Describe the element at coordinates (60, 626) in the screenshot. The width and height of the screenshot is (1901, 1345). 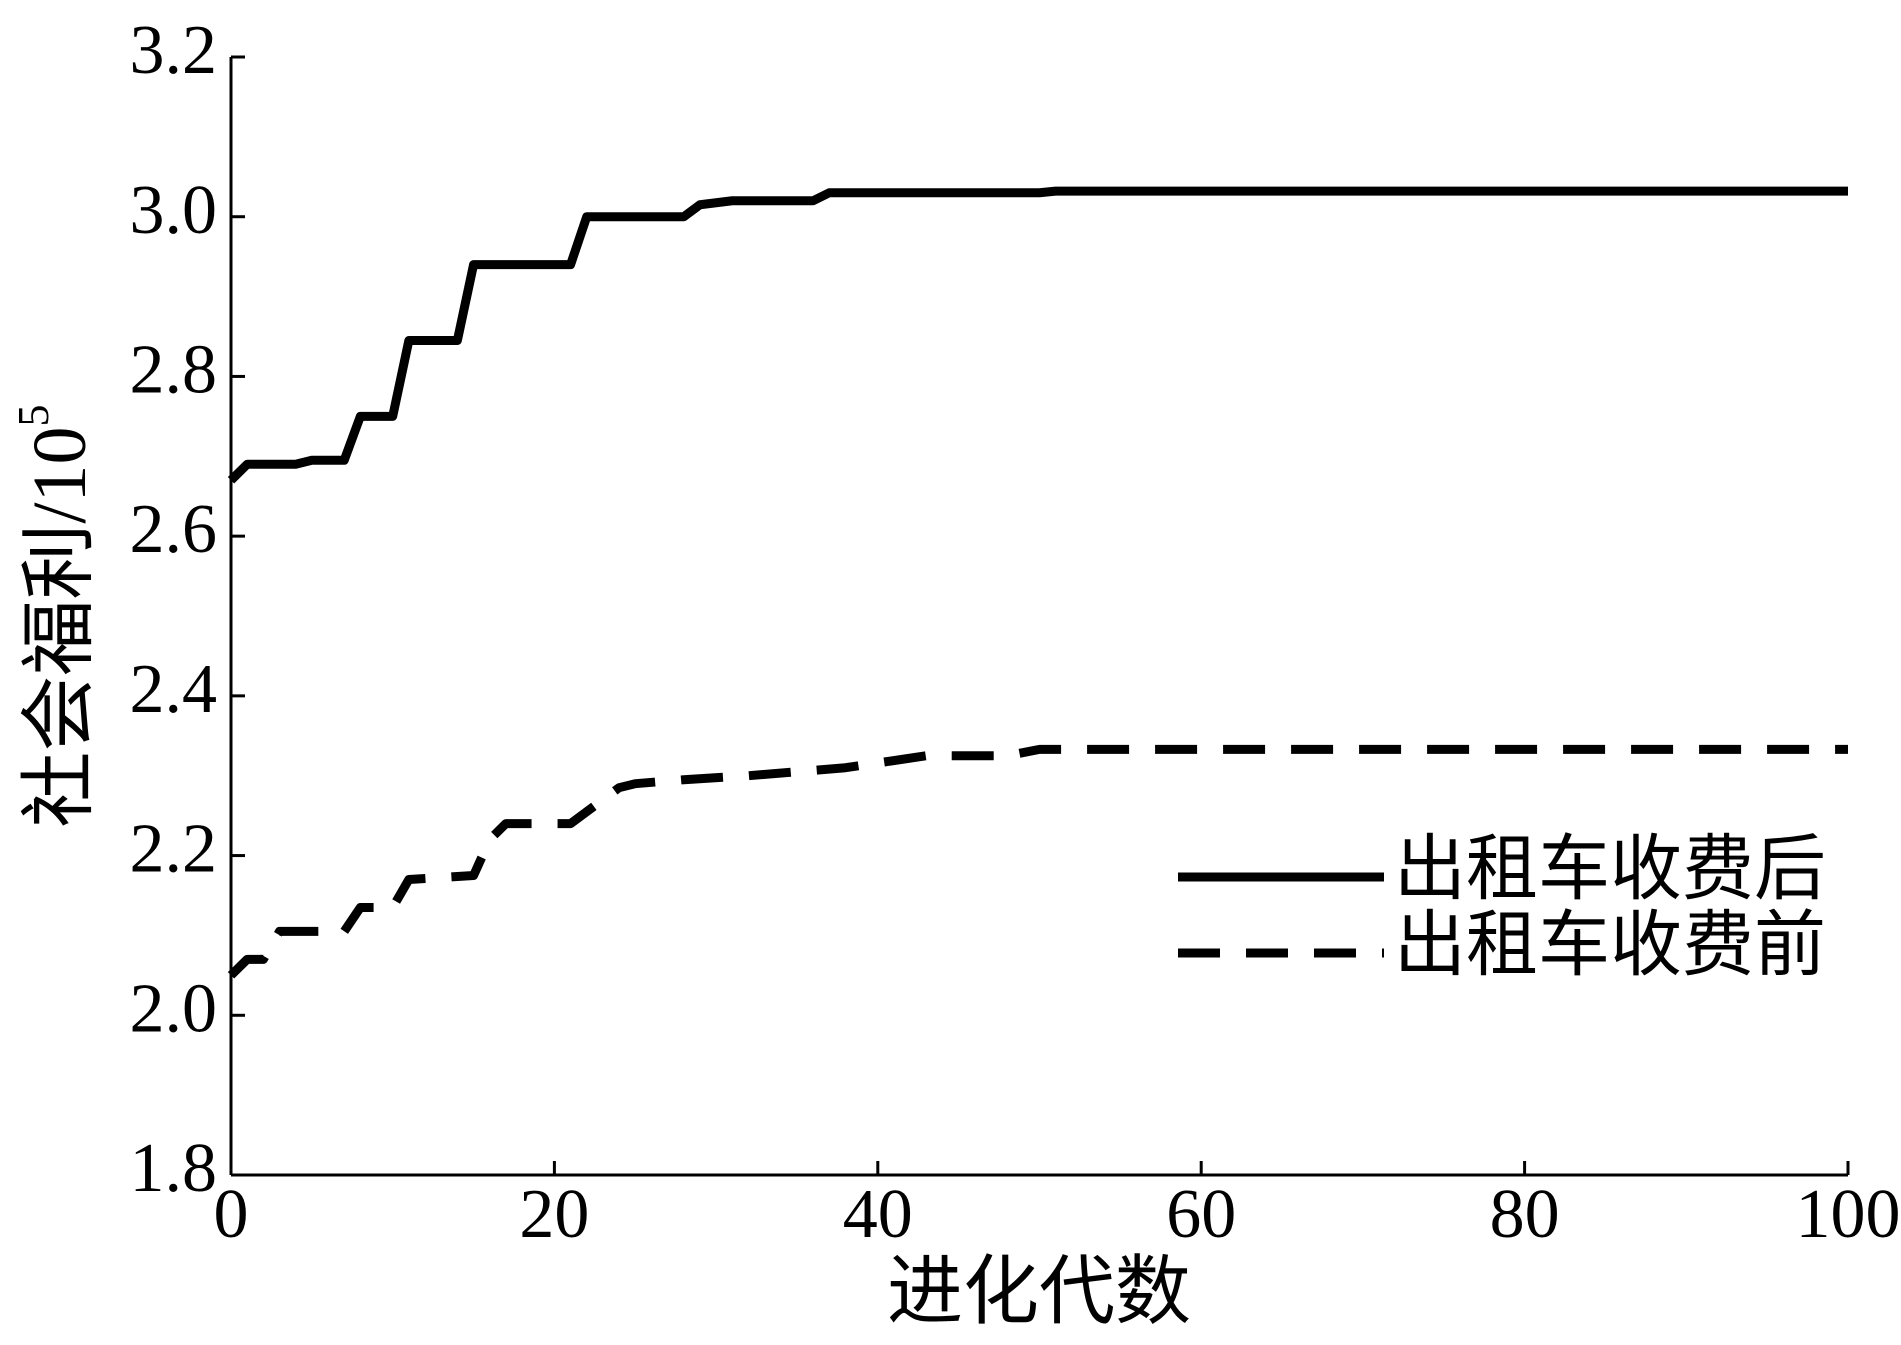
I see `y-axis-label-text: 社会福利/10` at that location.